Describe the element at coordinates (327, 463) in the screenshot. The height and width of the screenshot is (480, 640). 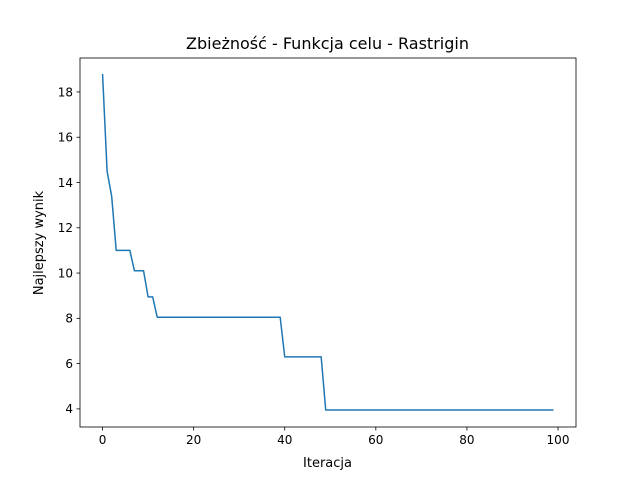
I see `x-axis-label: Iteracja` at that location.